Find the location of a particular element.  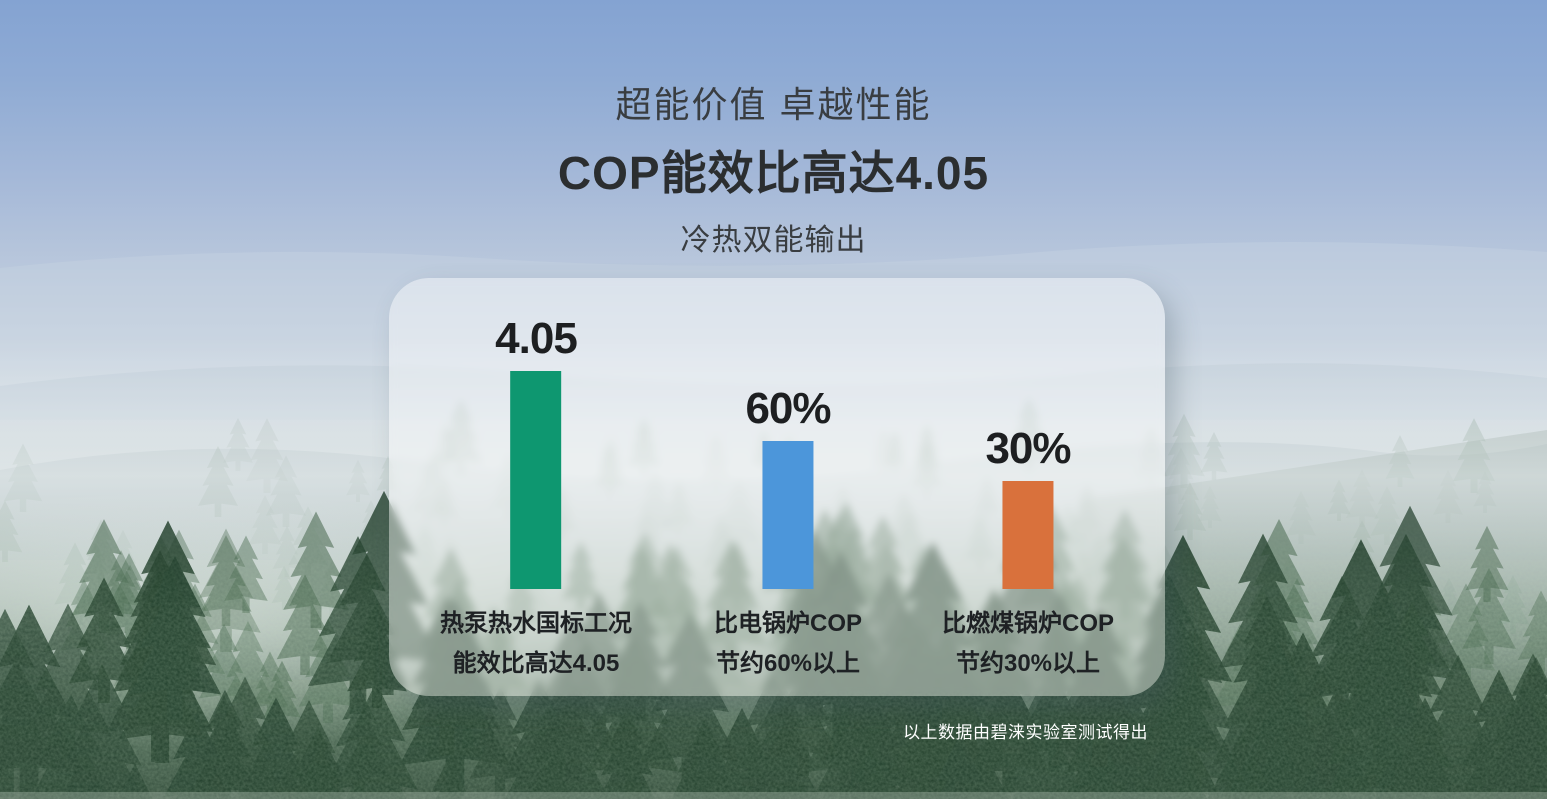

bar-caption-line1: 热泵热水国标工况 is located at coordinates (536, 623).